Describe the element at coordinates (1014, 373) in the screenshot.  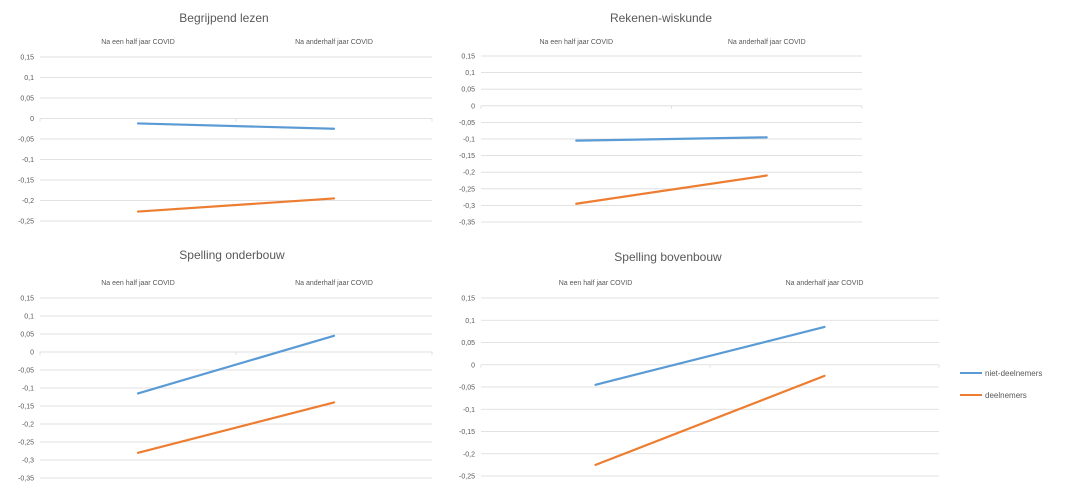
I see `legend-label: niet-deelnemers` at that location.